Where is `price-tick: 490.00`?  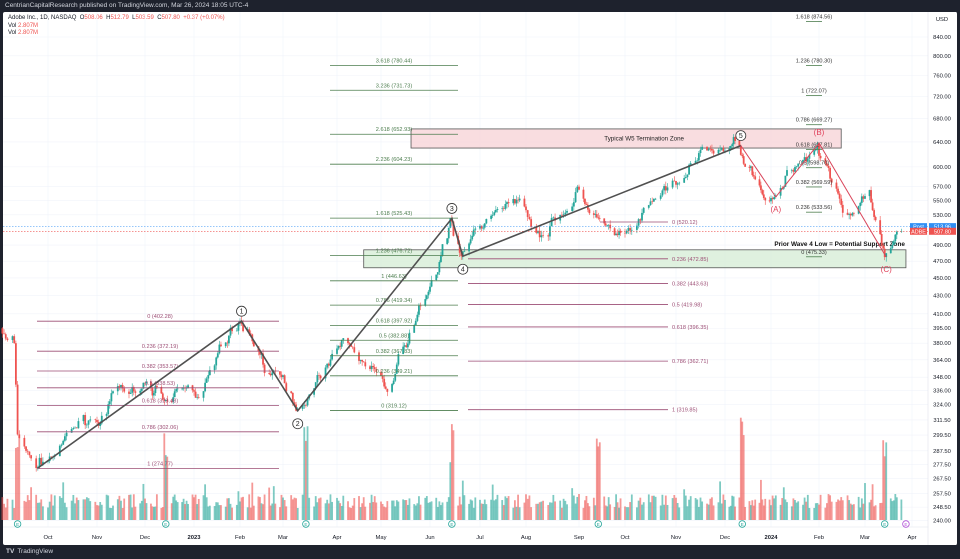
price-tick: 490.00 is located at coordinates (942, 246).